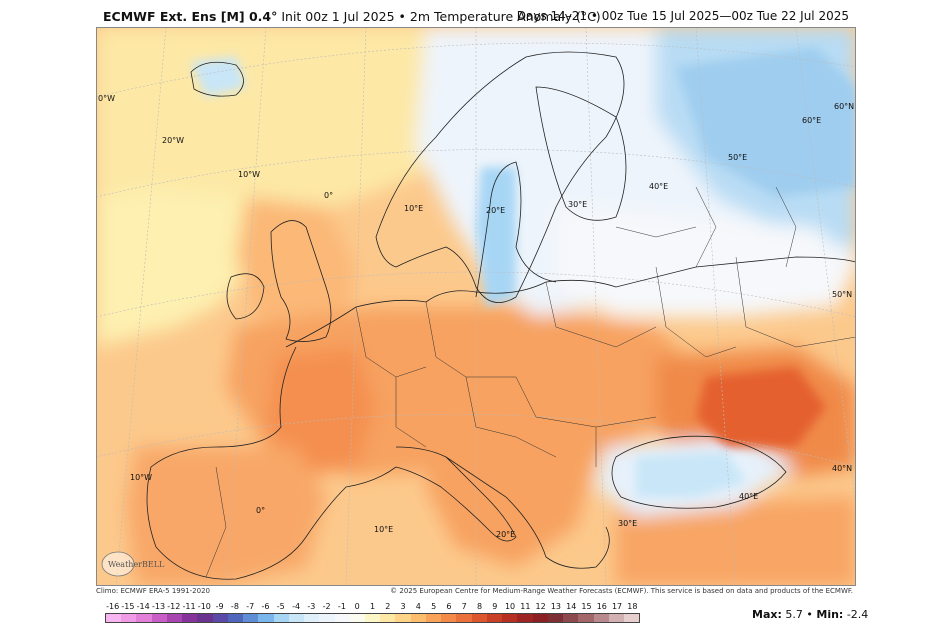  What do you see at coordinates (296, 606) in the screenshot?
I see `colorbar-tick-label: -4` at bounding box center [296, 606].